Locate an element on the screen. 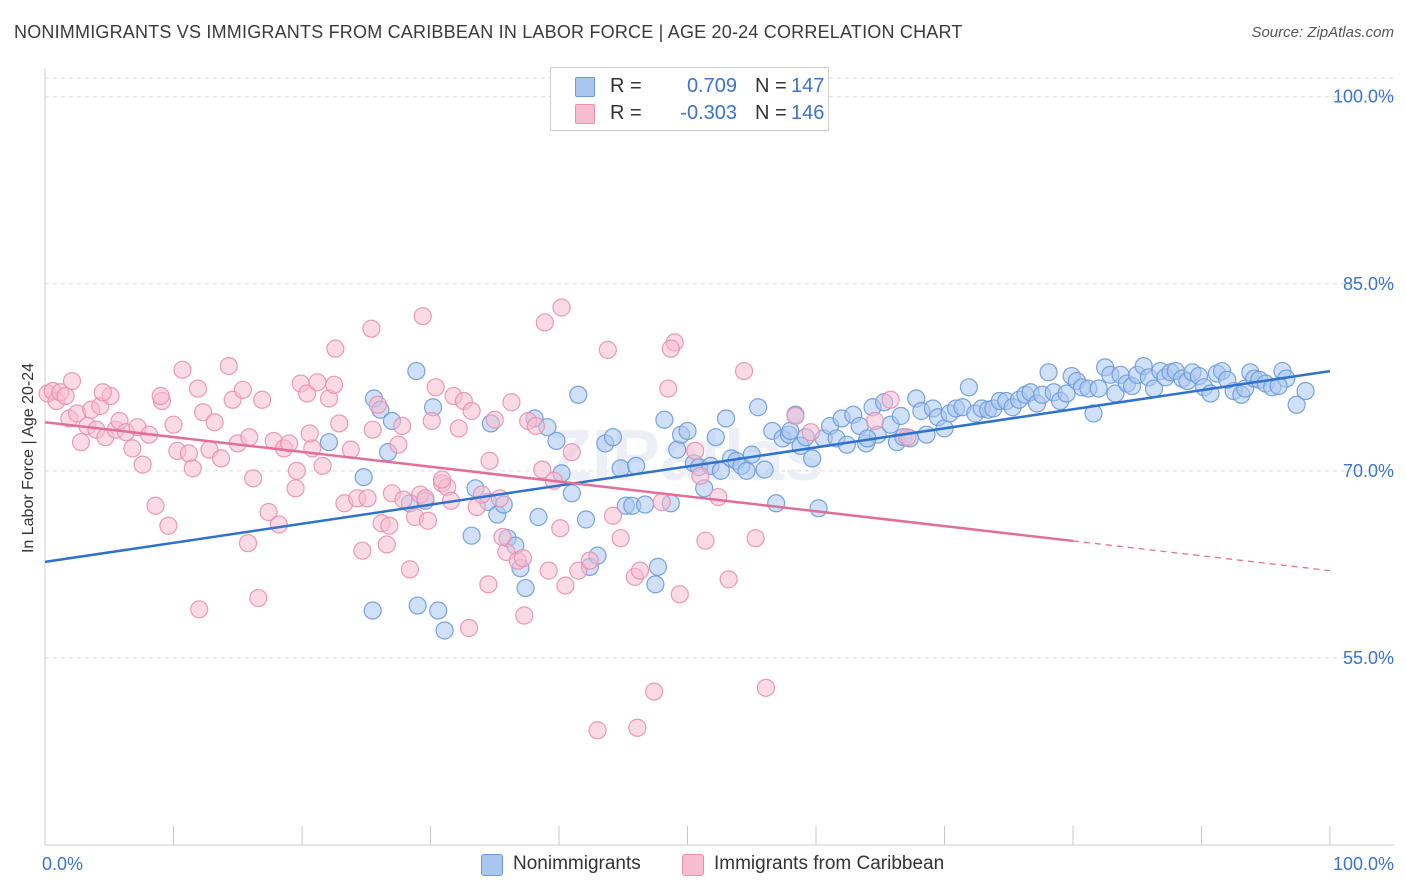 The width and height of the screenshot is (1406, 892). y-tick-labels: 55.0% 70.0% 85.0% 100.0% is located at coordinates (1363, 377).